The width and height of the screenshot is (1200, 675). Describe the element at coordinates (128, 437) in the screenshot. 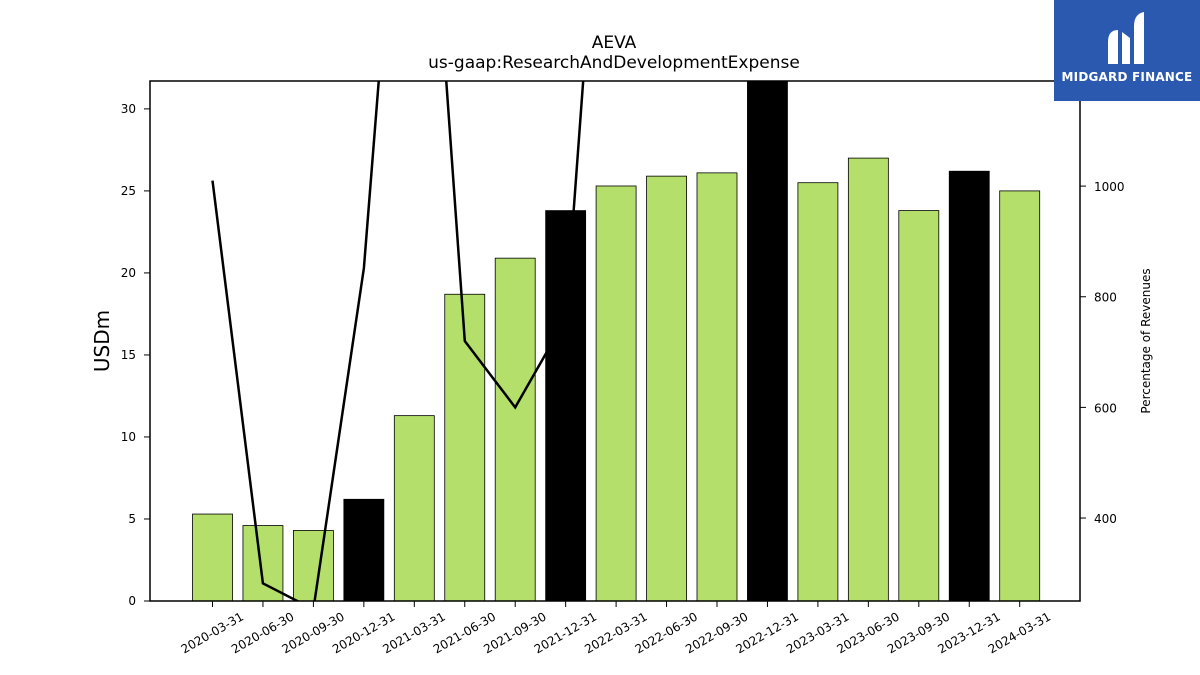

I see `y-tick-label: 10` at that location.